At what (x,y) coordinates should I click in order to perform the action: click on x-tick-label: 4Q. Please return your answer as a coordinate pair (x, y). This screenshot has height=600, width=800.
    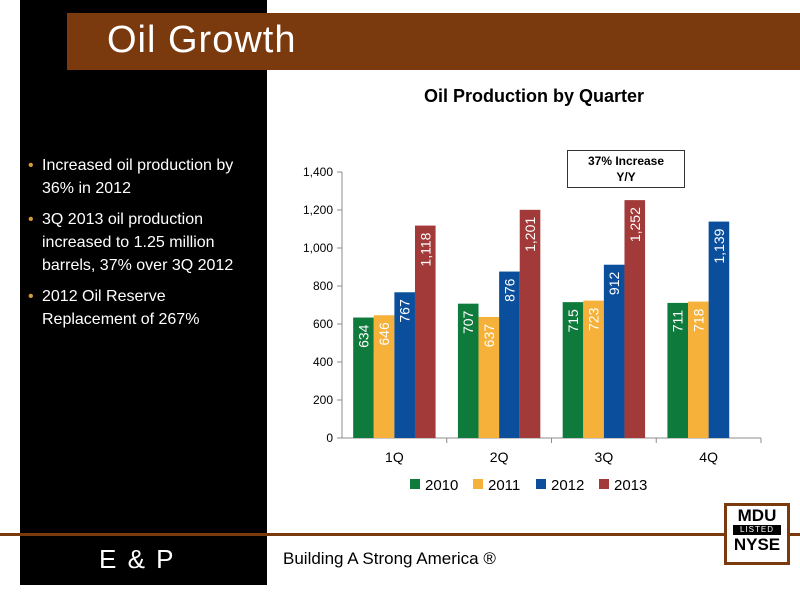
    Looking at the image, I should click on (708, 457).